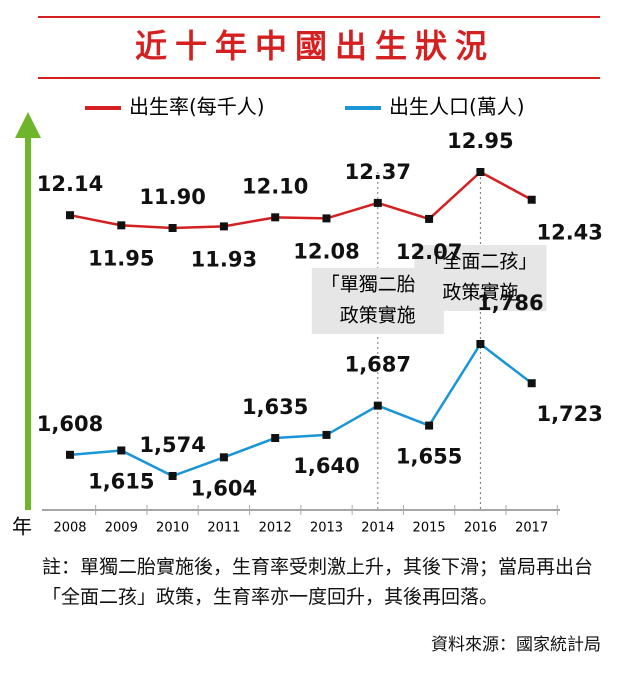 Image resolution: width=629 pixels, height=675 pixels. Describe the element at coordinates (70, 424) in the screenshot. I see `data-label: 1,608` at that location.